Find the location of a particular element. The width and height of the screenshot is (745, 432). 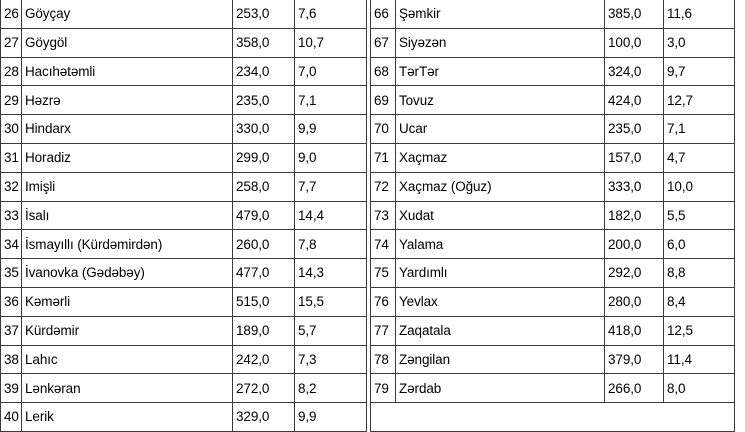

table-cell-value: 329,0 is located at coordinates (263, 417).